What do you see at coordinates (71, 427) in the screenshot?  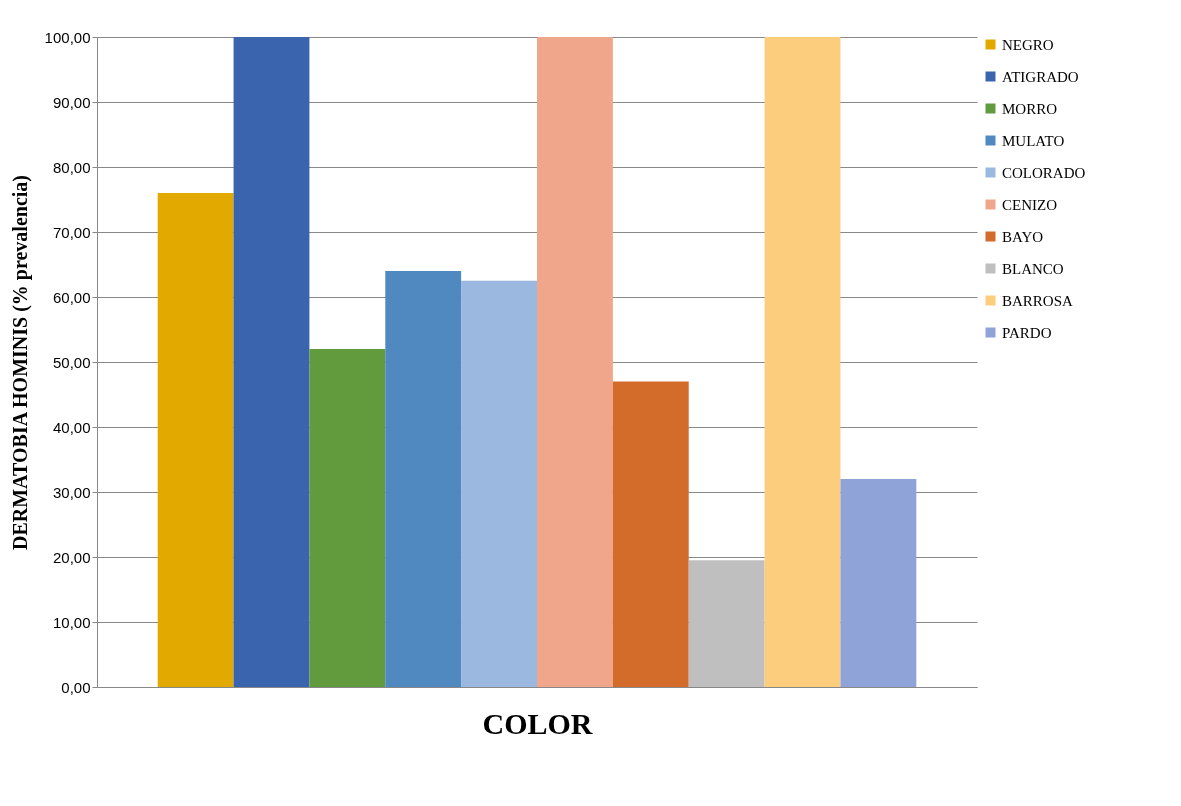 I see `y-tick-label: 40,00` at bounding box center [71, 427].